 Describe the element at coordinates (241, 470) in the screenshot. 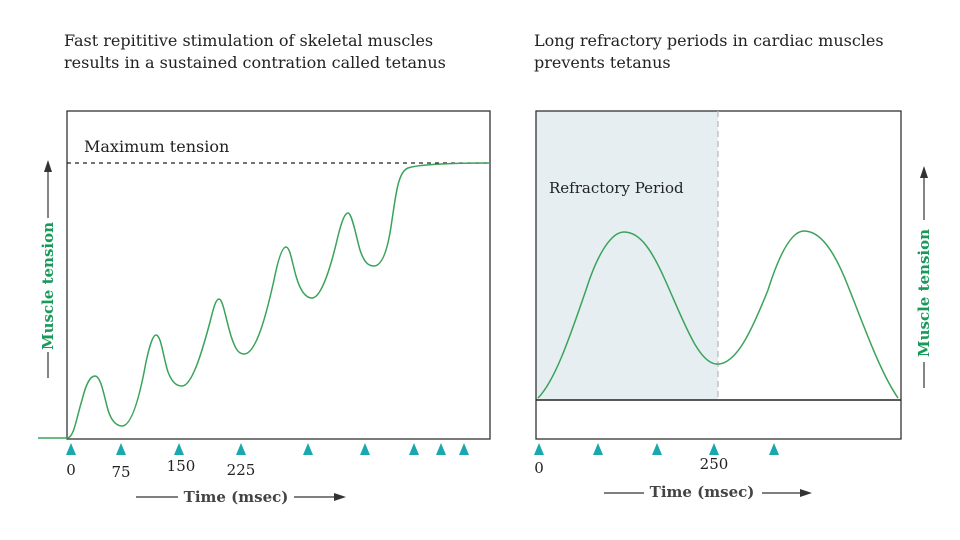

I see `left-tick-label: 225` at that location.